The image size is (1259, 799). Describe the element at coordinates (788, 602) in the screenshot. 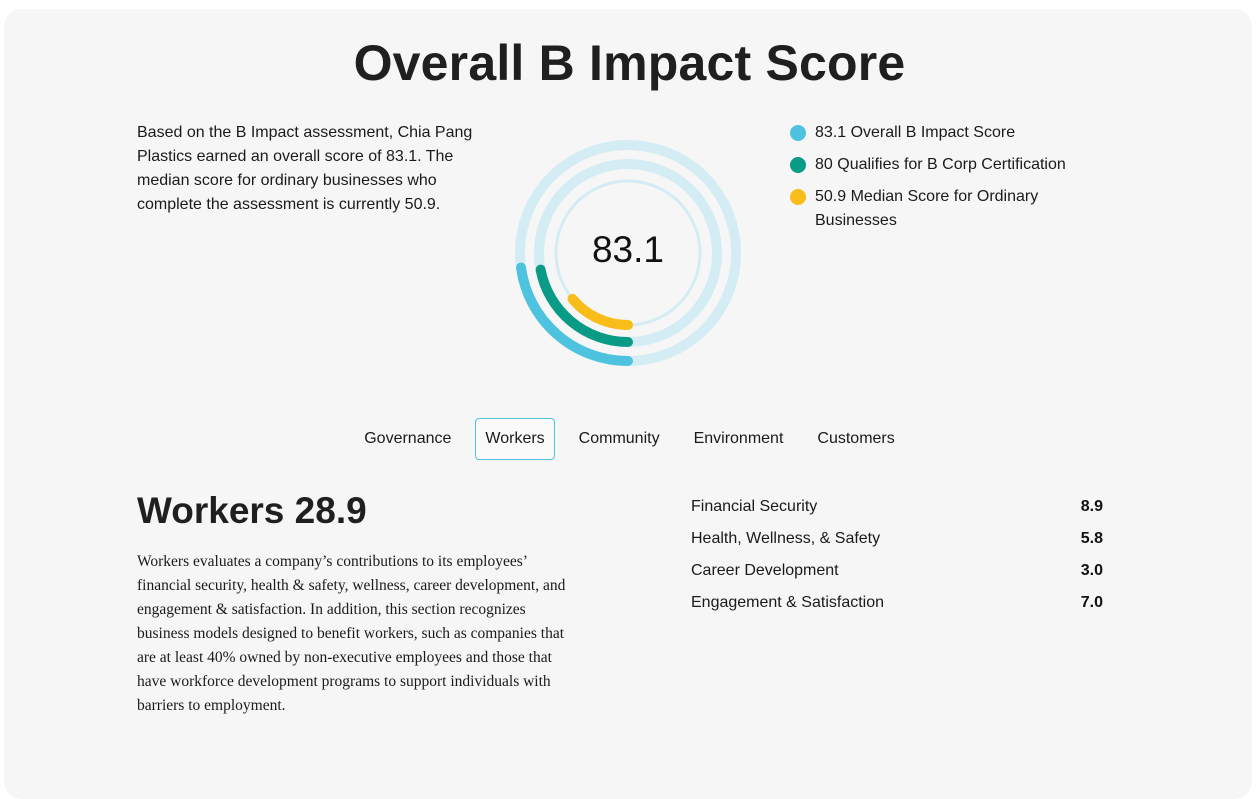

I see `metric-label: Engagement & Satisfaction` at that location.